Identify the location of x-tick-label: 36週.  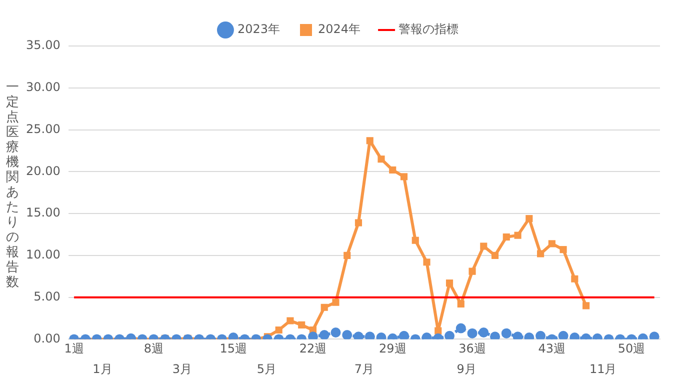
(472, 349).